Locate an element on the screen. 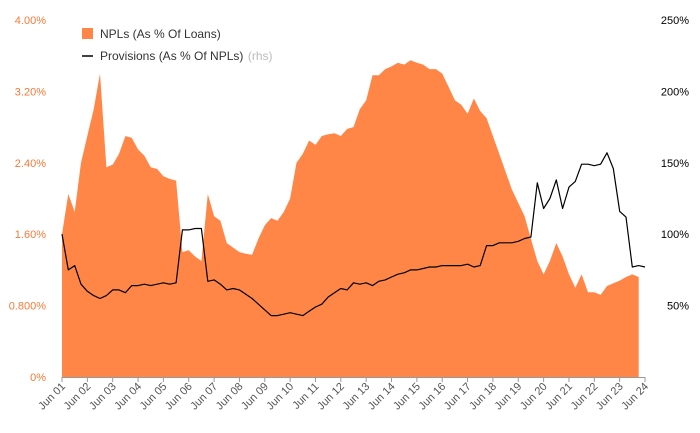  x-axis-tick-label: Jun 10 is located at coordinates (280, 397).